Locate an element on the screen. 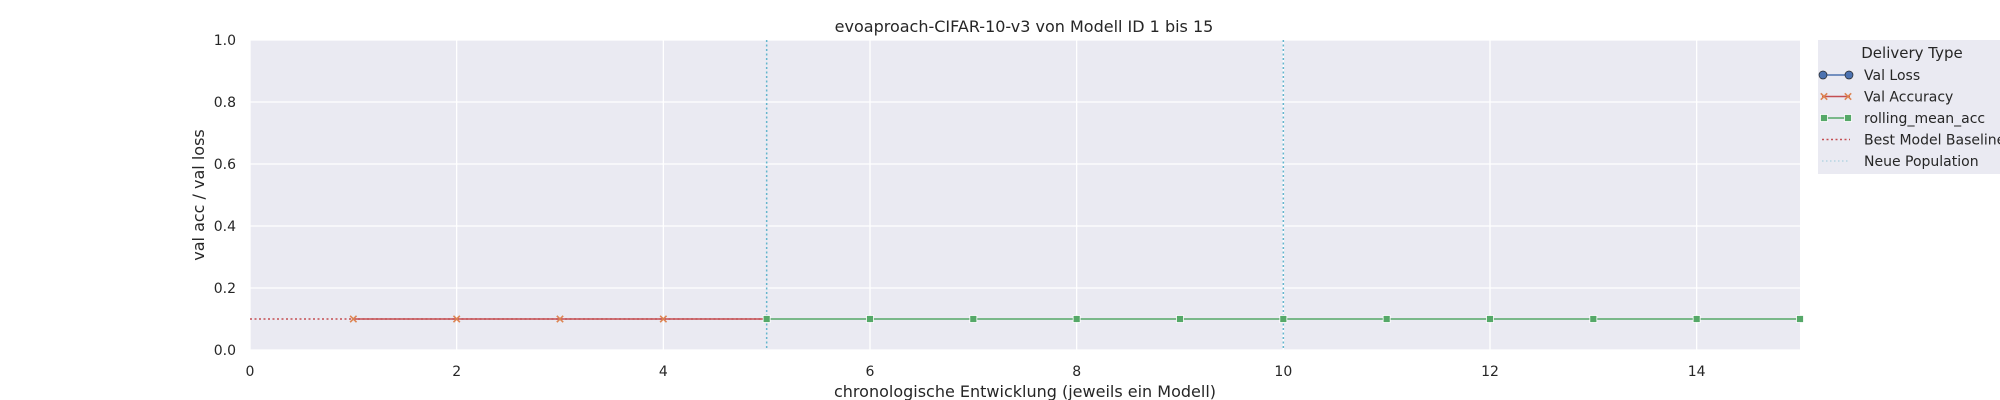 This screenshot has width=2000, height=400. y-tick-label: 0.0 is located at coordinates (225, 351).